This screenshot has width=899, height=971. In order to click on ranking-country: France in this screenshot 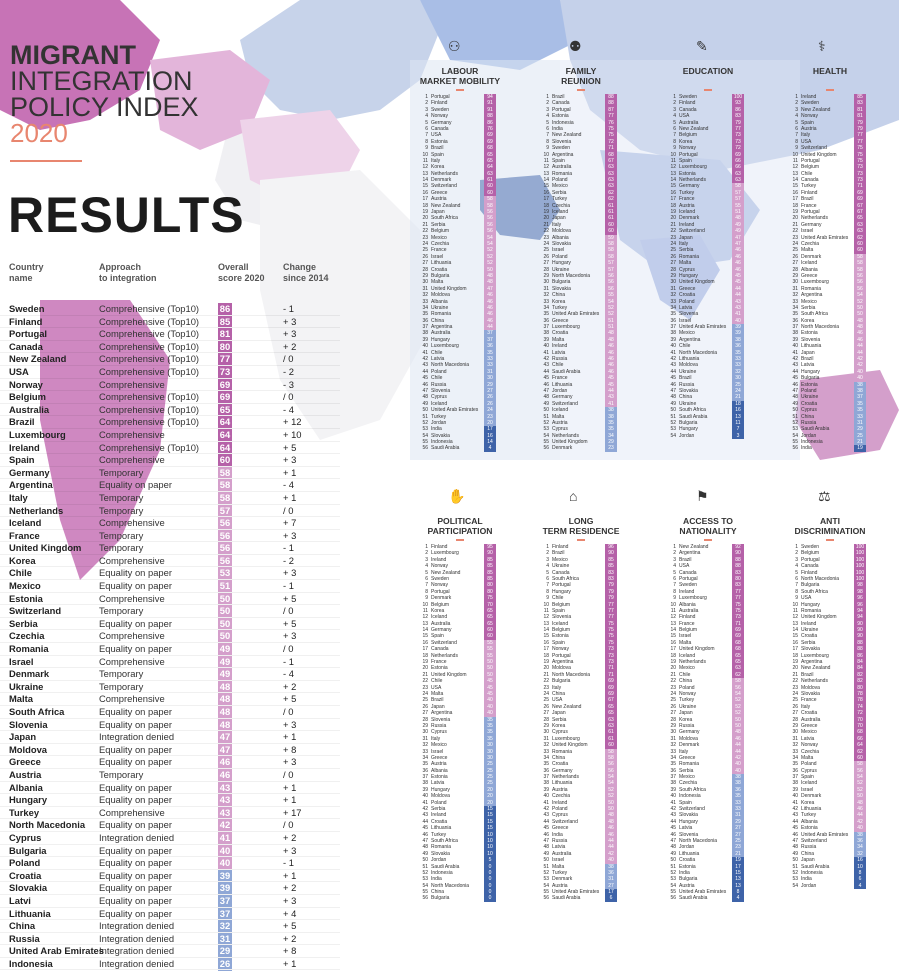, I will do `click(687, 199)`.